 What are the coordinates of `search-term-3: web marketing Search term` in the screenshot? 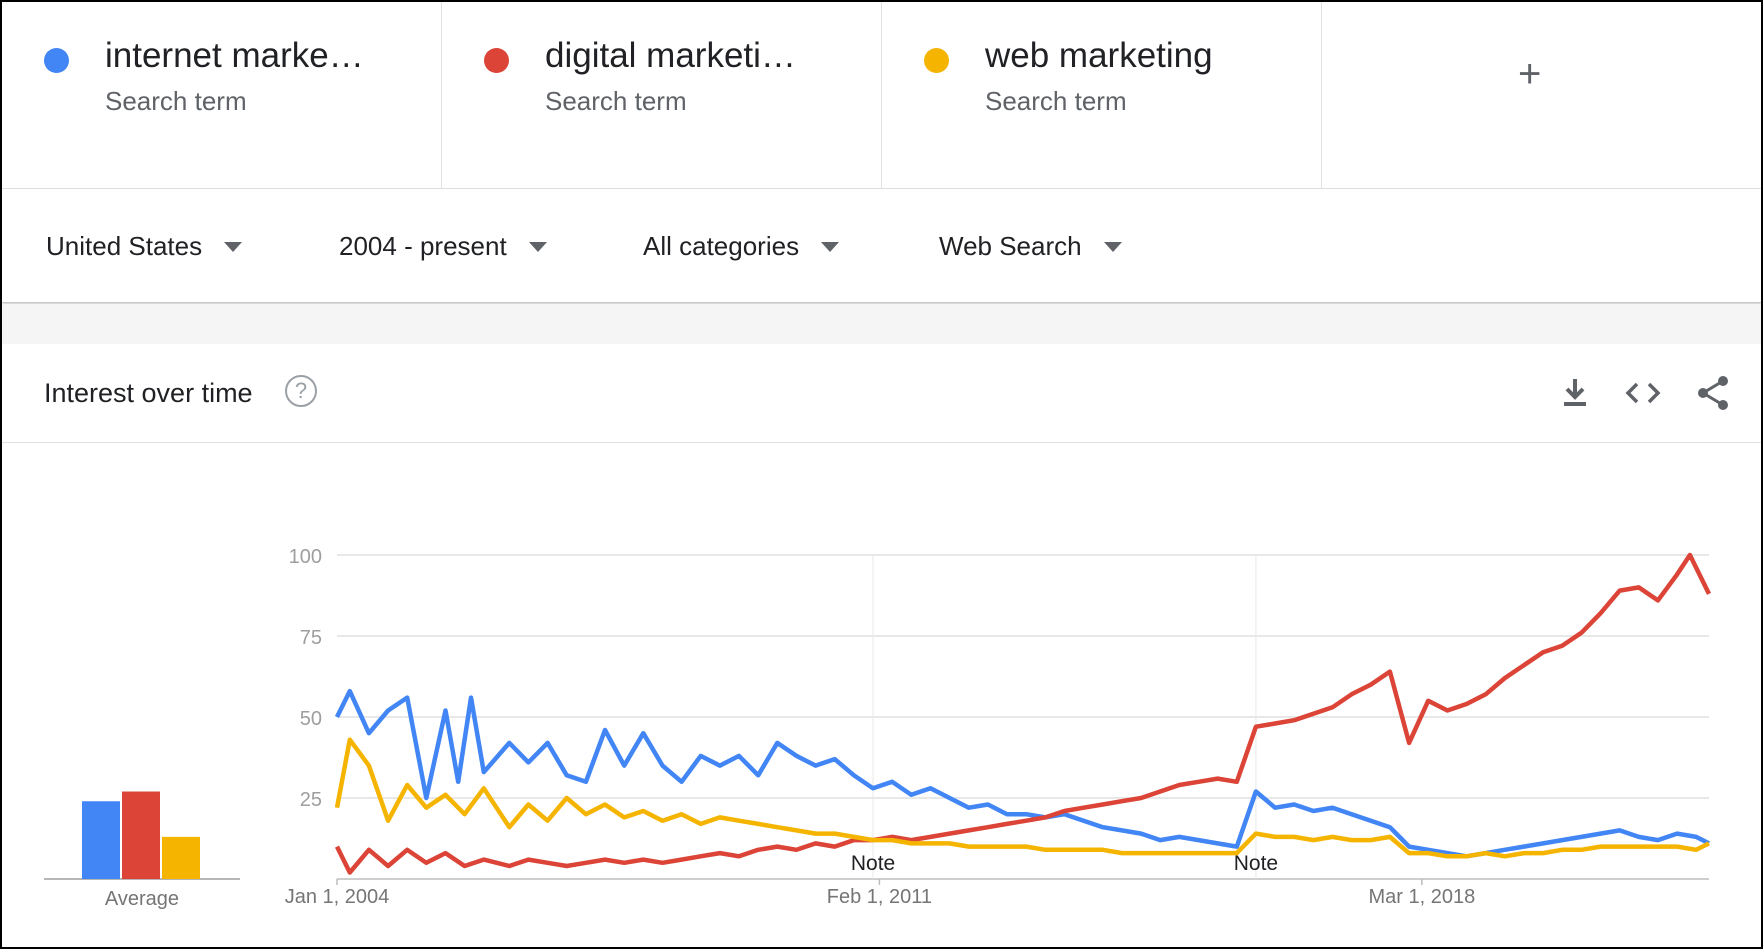 It's located at (1102, 95).